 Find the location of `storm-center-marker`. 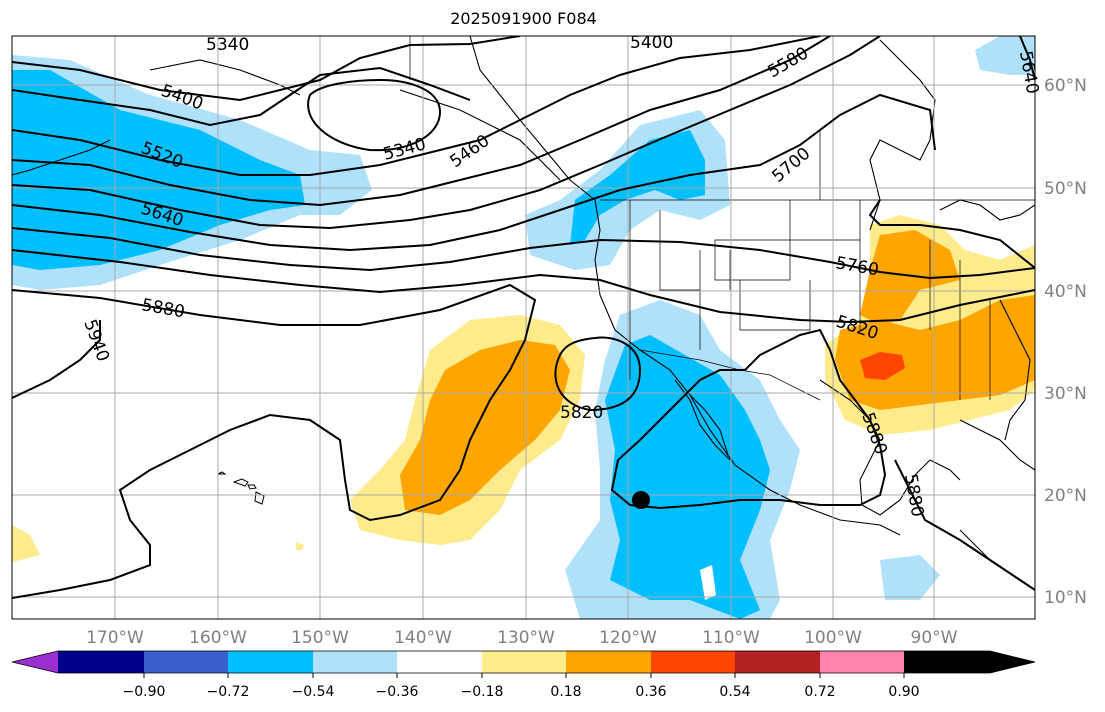

storm-center-marker is located at coordinates (641, 500).